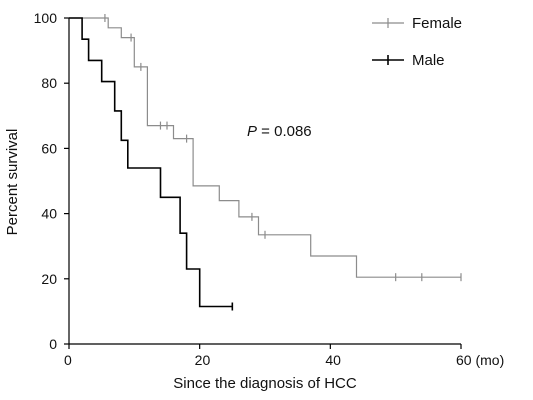 The height and width of the screenshot is (400, 533). I want to click on p-value-annotation: P = 0.086, so click(279, 131).